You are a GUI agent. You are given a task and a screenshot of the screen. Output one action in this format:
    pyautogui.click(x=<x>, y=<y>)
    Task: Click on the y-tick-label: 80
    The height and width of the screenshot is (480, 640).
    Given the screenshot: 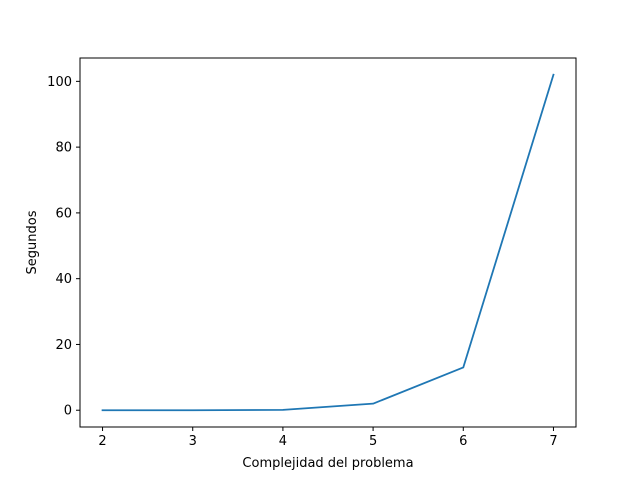 What is the action you would take?
    pyautogui.click(x=63, y=148)
    